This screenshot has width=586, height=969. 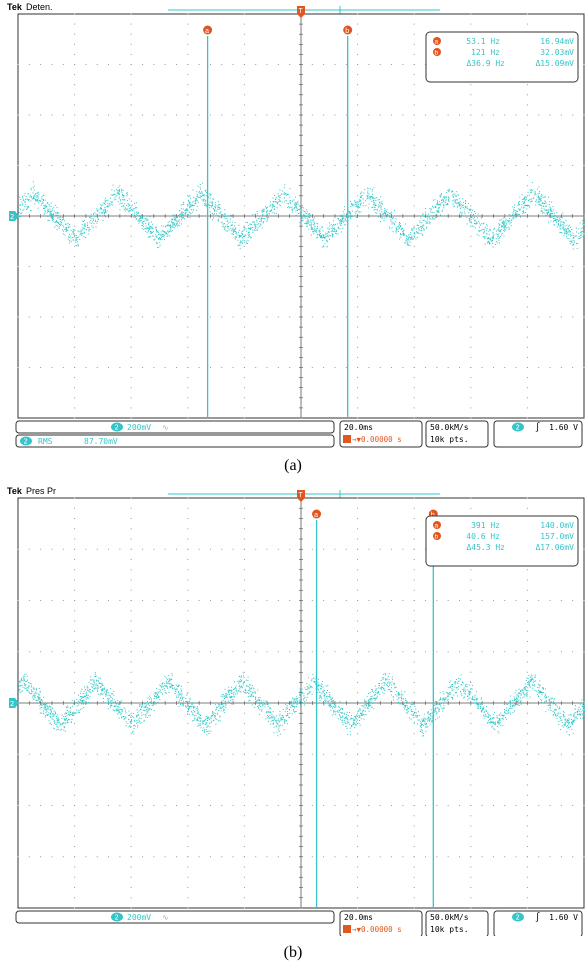 I want to click on readout-a-frequency: 53.1 Hz, so click(x=483, y=41).